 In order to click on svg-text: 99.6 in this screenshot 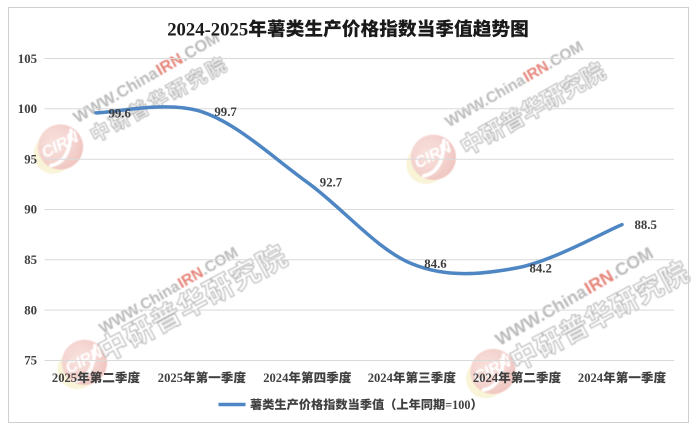, I will do `click(120, 113)`.